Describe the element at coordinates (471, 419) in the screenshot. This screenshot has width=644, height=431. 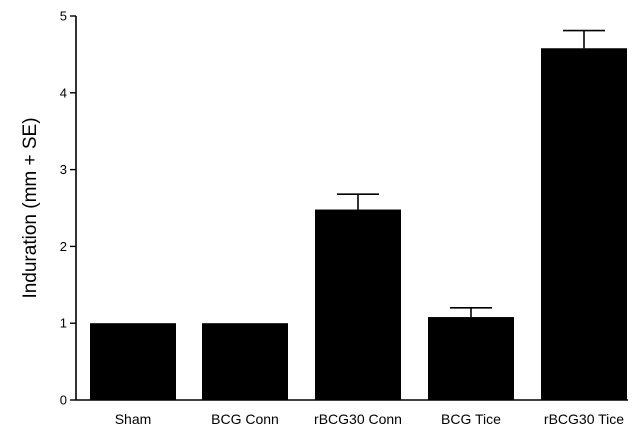
I see `category-label: BCG Tice` at that location.